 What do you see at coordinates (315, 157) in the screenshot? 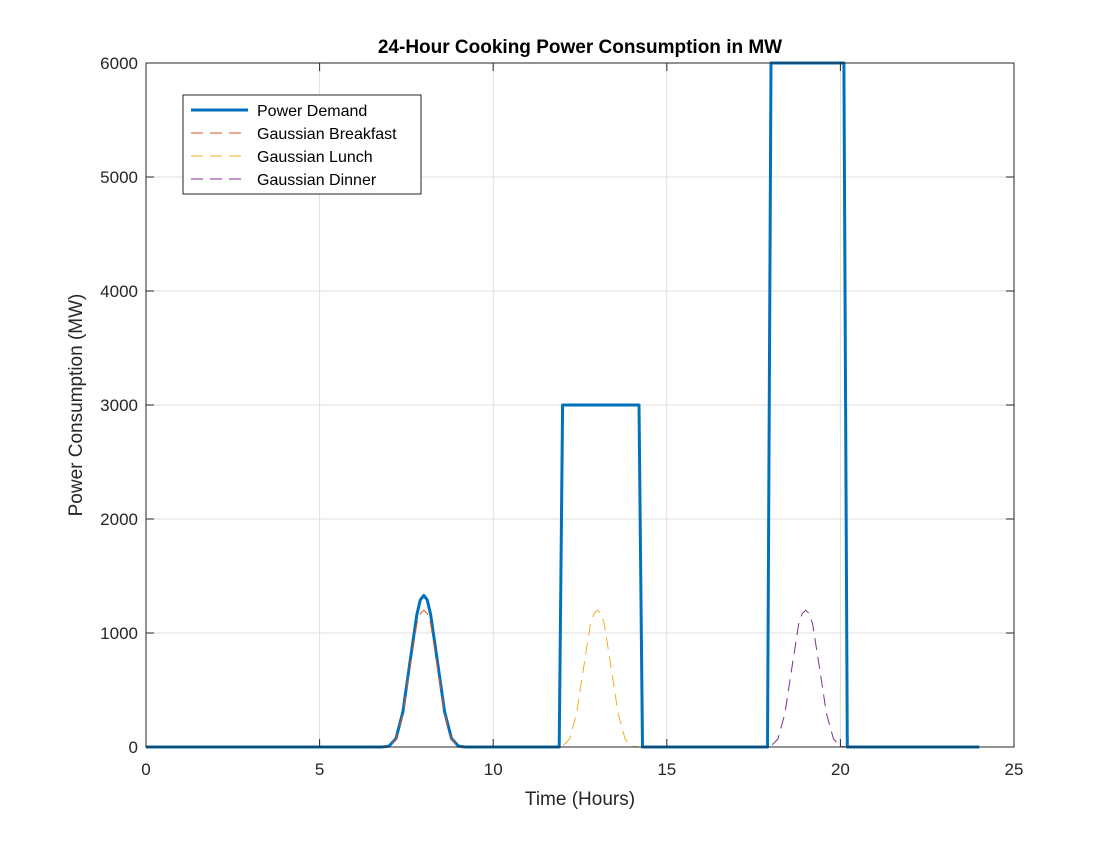
I see `legend-label-2: Gaussian Lunch` at bounding box center [315, 157].